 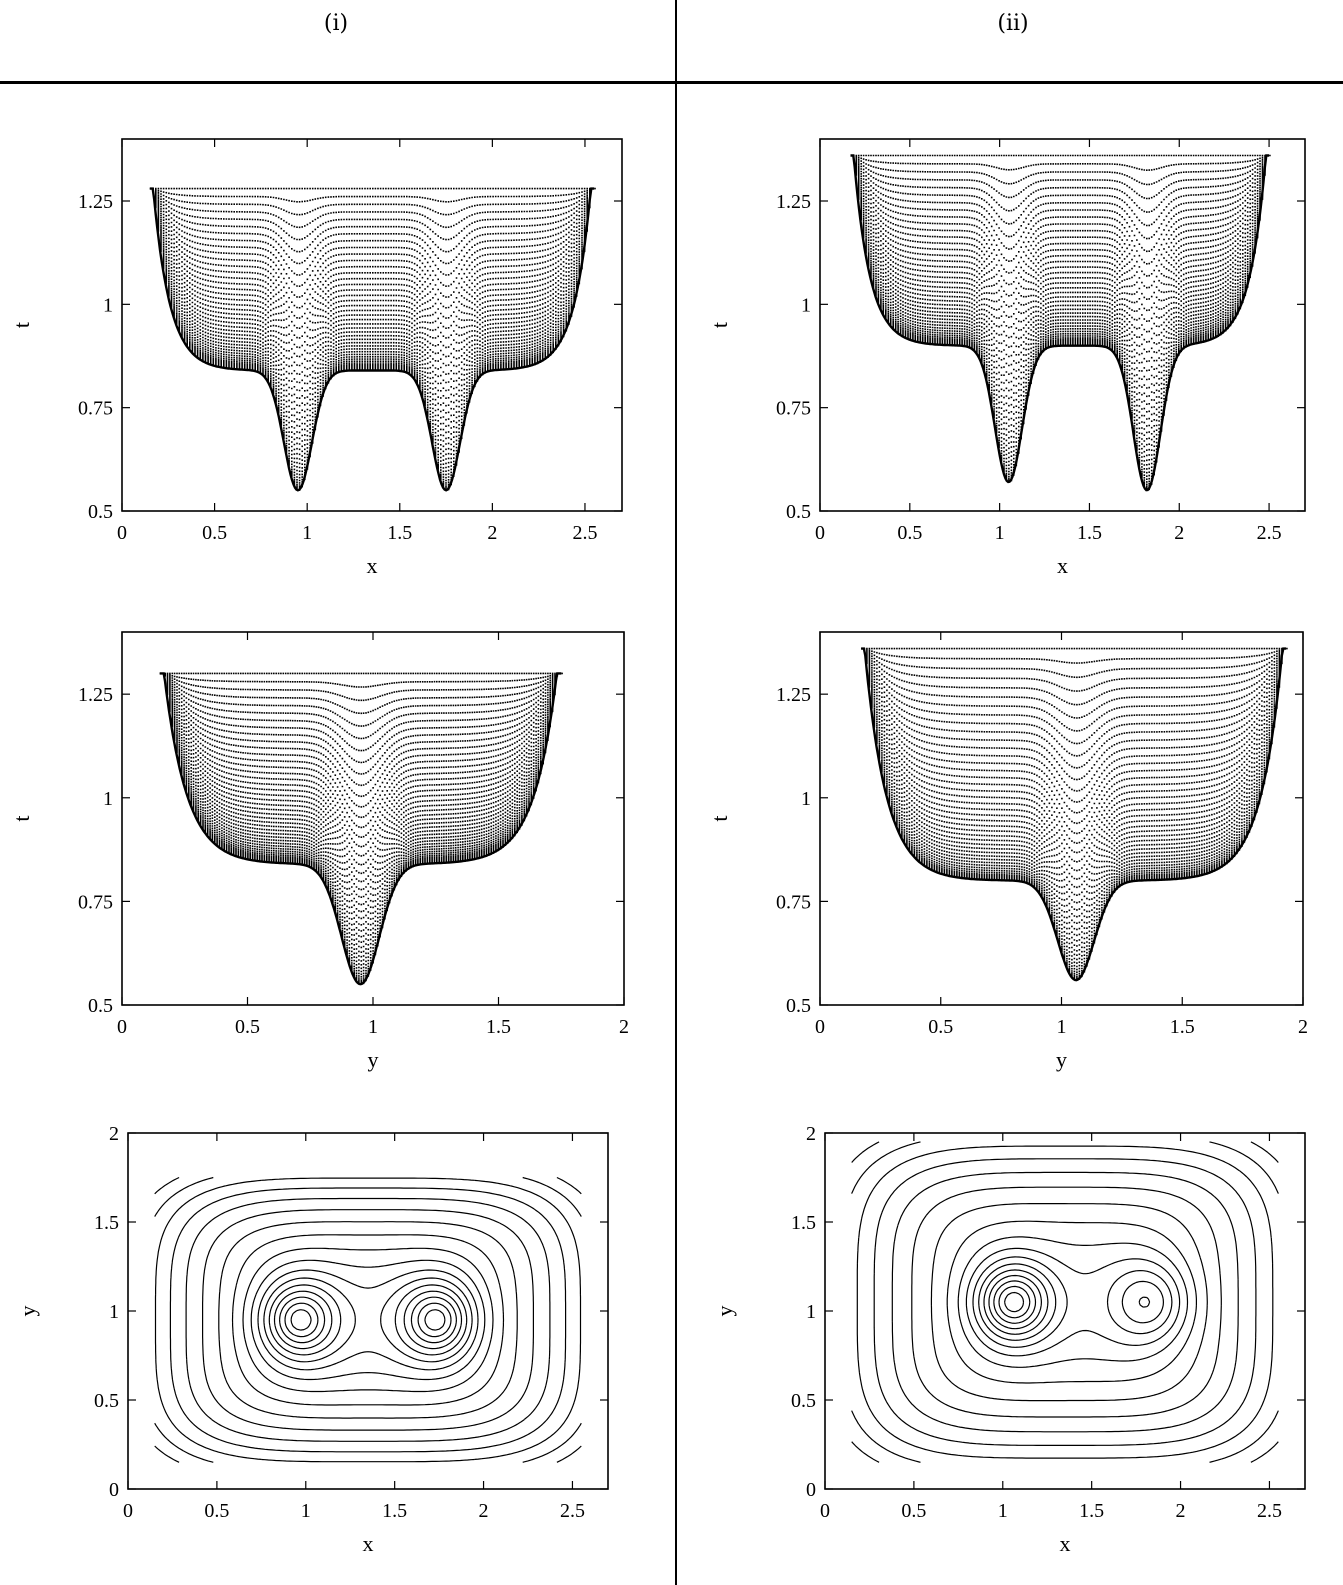 I want to click on column-header-ii: (ii), so click(x=1013, y=23).